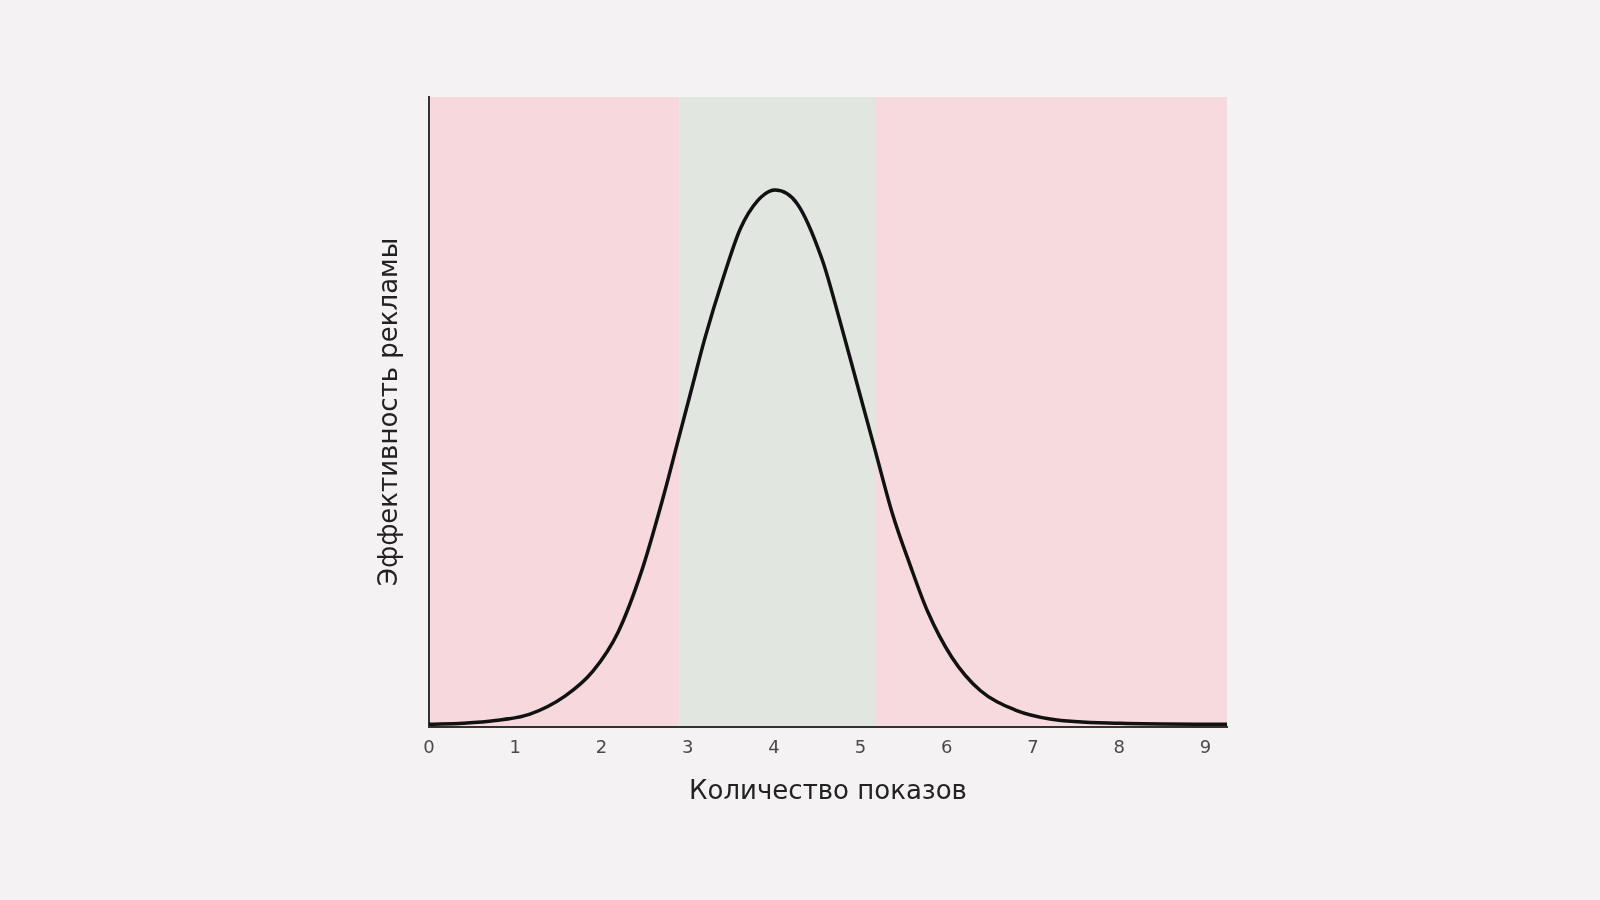  Describe the element at coordinates (429, 747) in the screenshot. I see `x-tick-label: 0` at that location.